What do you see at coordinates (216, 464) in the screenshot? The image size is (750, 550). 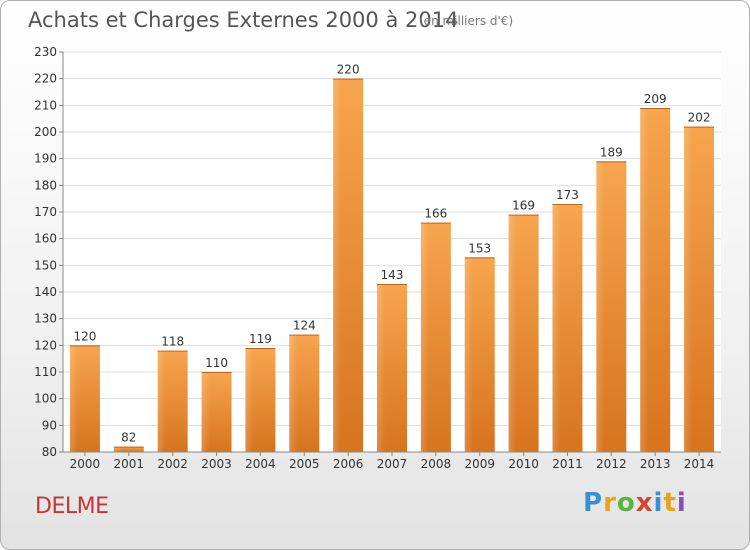 I see `x-tick-label: 2003` at bounding box center [216, 464].